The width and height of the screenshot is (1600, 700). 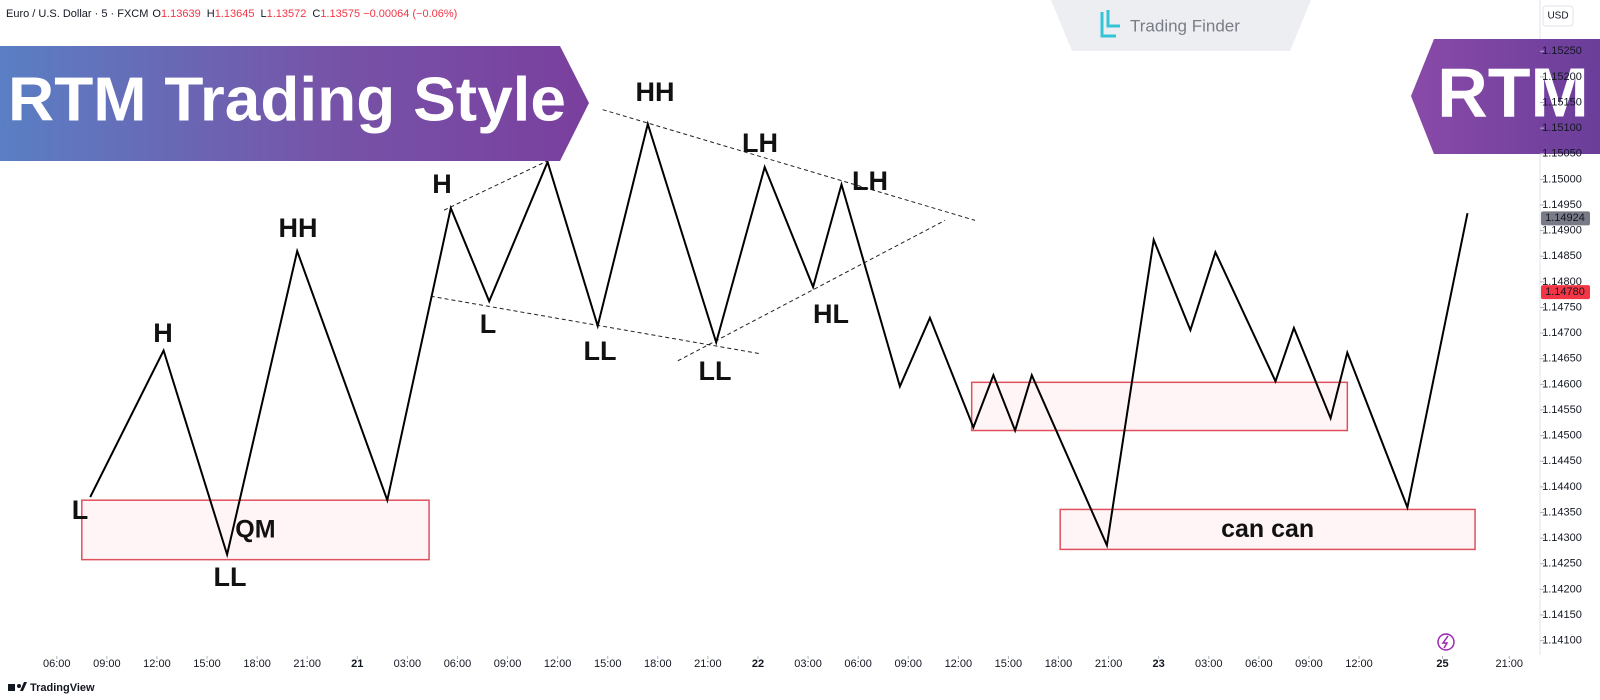 What do you see at coordinates (1185, 25) in the screenshot?
I see `logo-text: Trading Finder` at bounding box center [1185, 25].